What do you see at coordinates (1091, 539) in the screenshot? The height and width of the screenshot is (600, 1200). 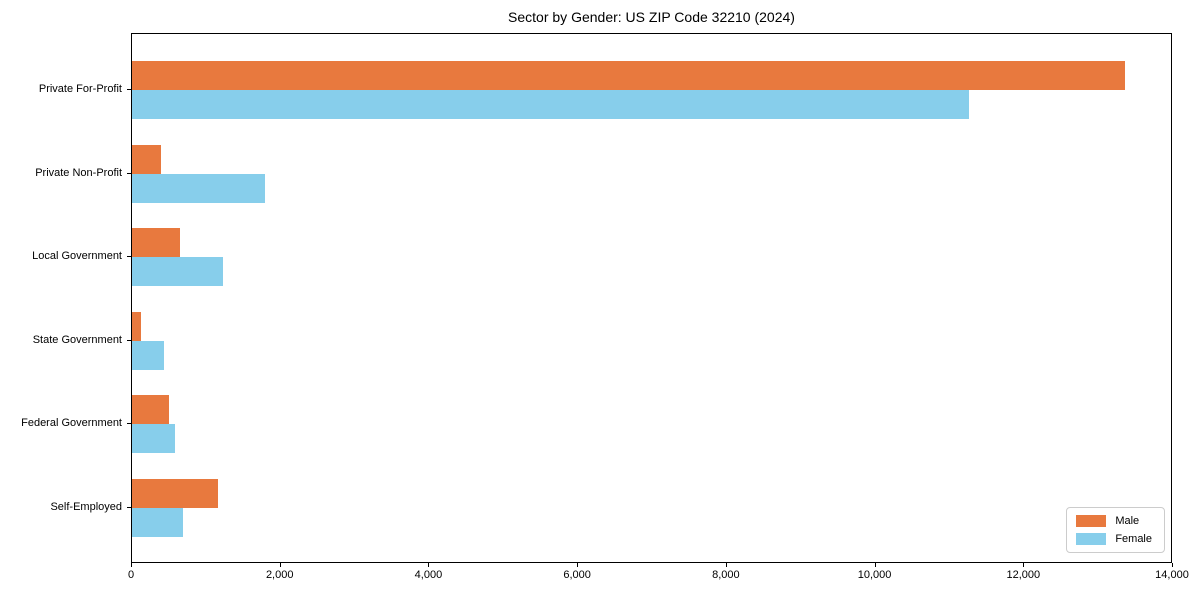 I see `female-color-swatch` at bounding box center [1091, 539].